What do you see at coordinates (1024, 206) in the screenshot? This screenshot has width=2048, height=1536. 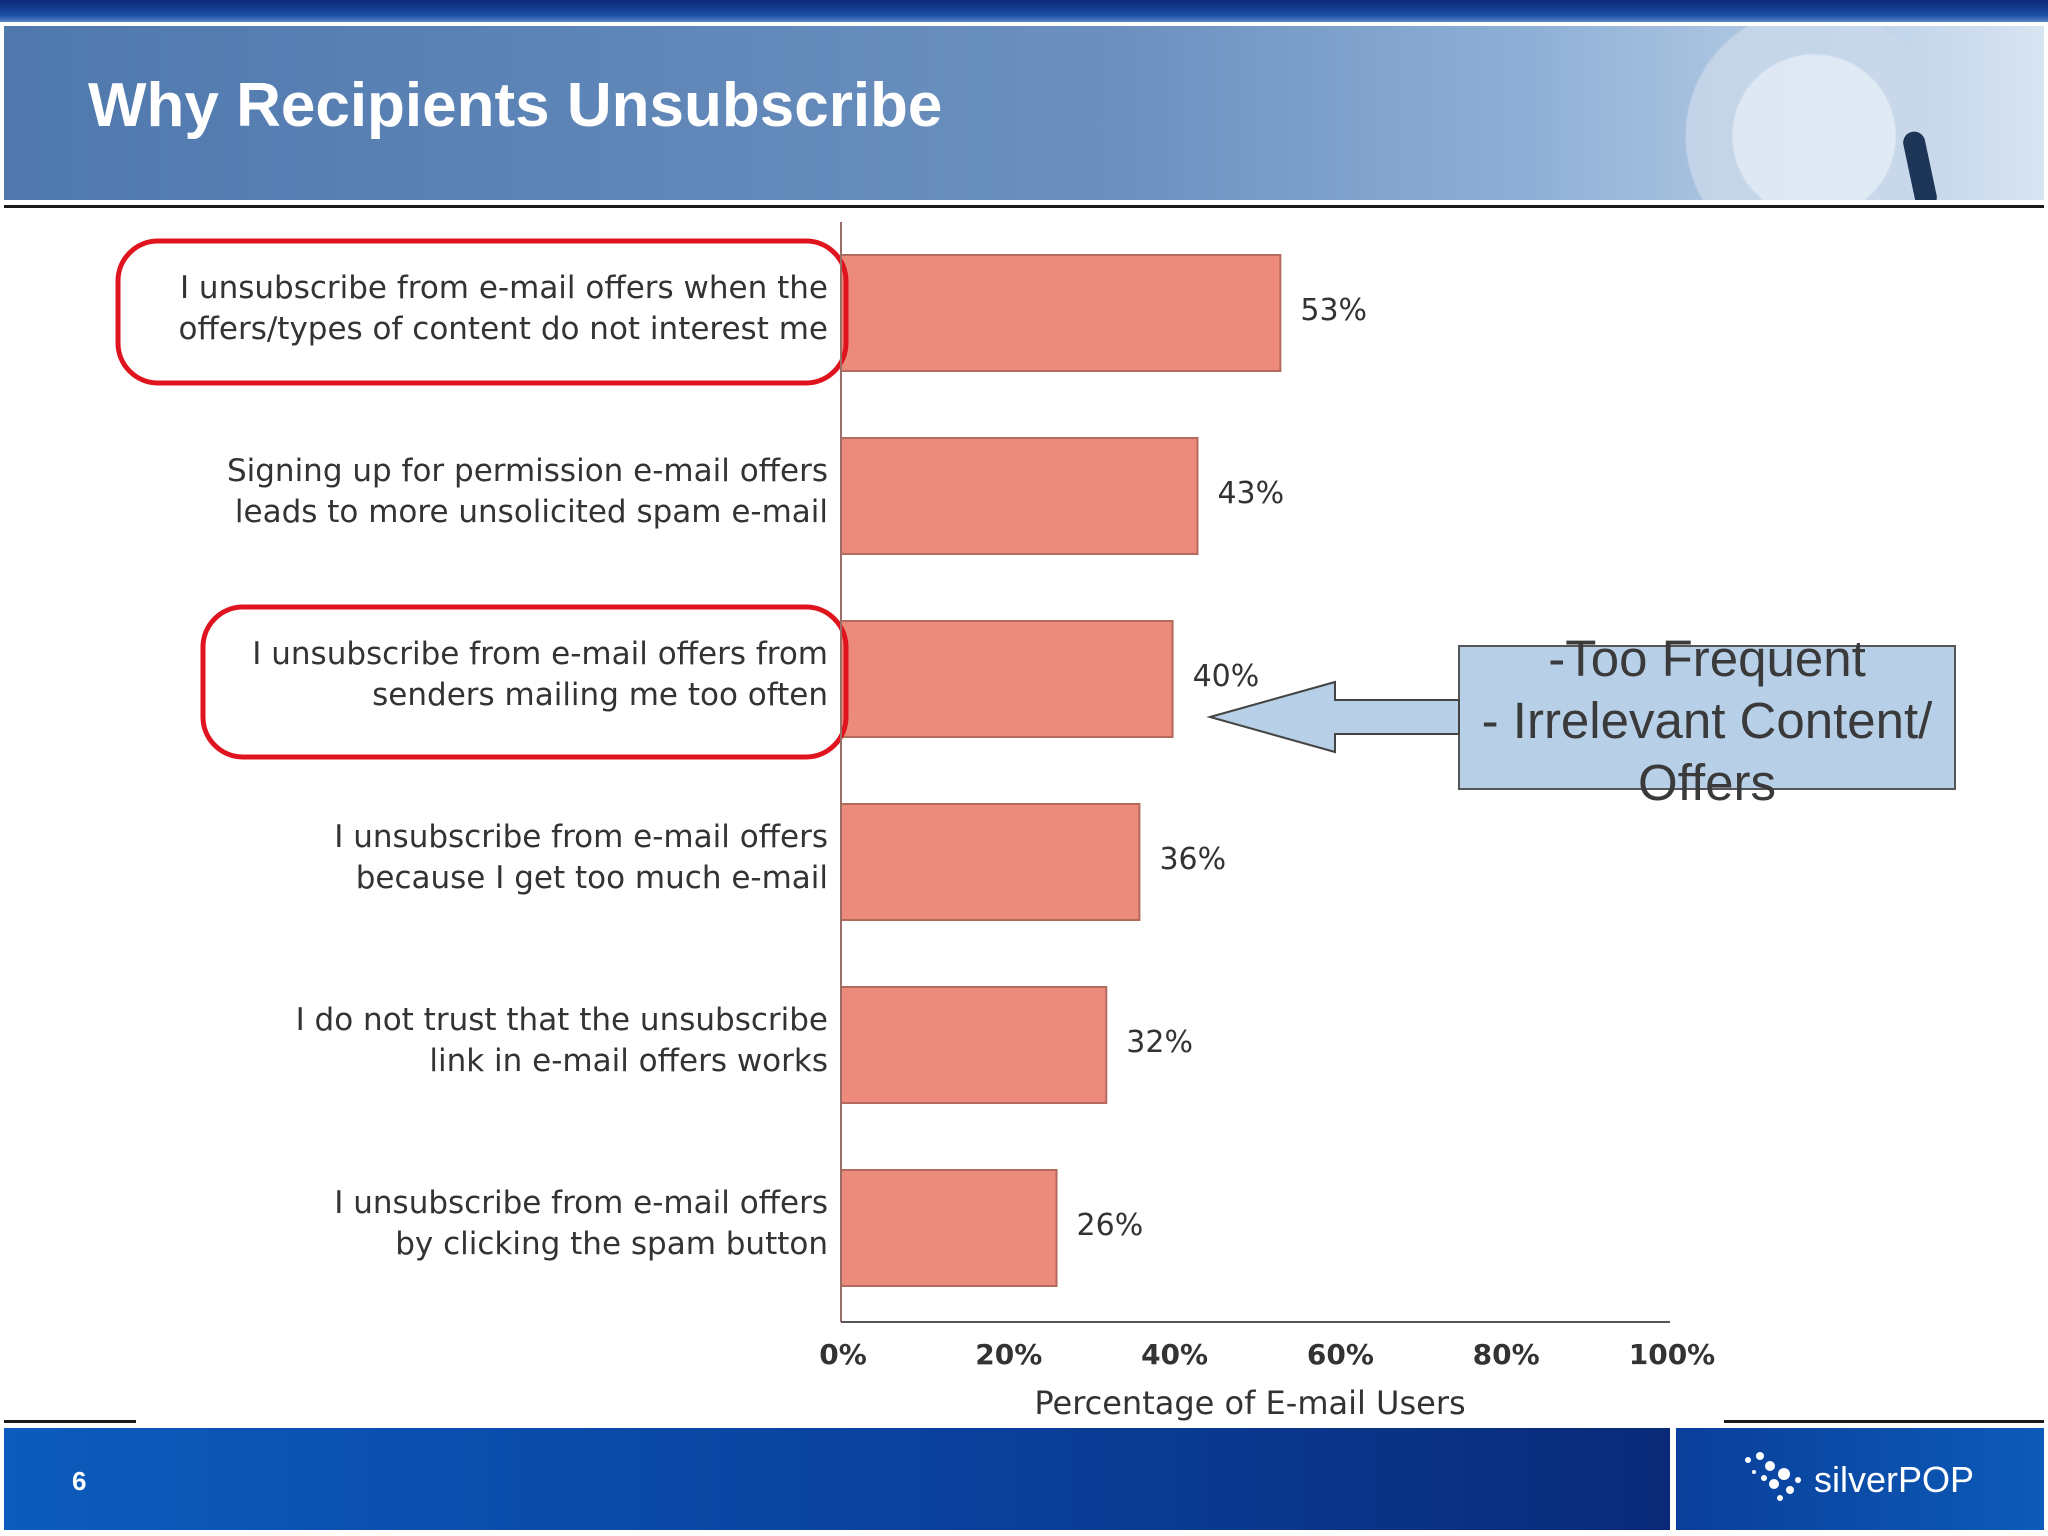 I see `header-divider` at bounding box center [1024, 206].